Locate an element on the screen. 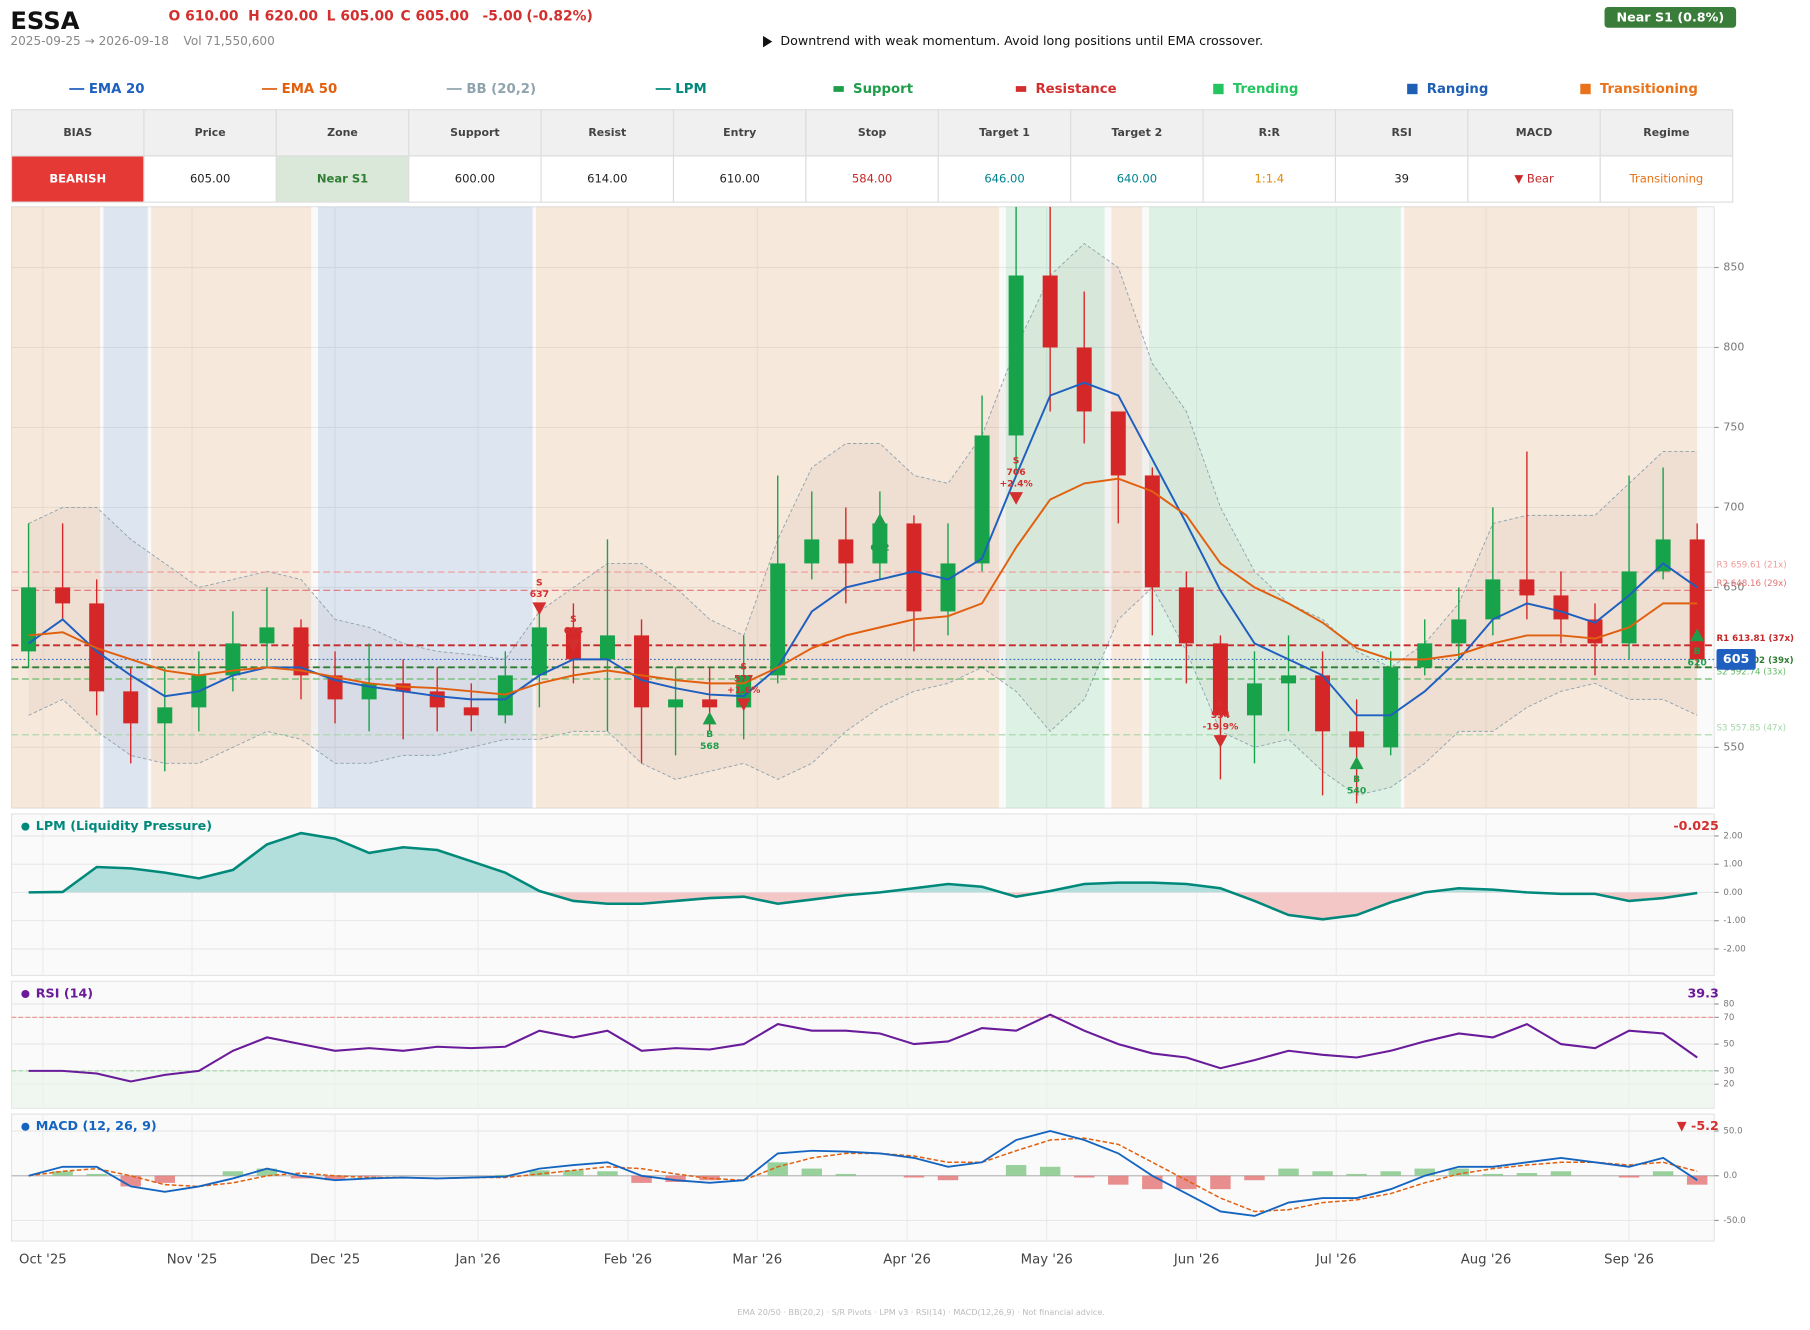 The image size is (1810, 1330). x-tick-label: Mar '26 is located at coordinates (757, 1259).